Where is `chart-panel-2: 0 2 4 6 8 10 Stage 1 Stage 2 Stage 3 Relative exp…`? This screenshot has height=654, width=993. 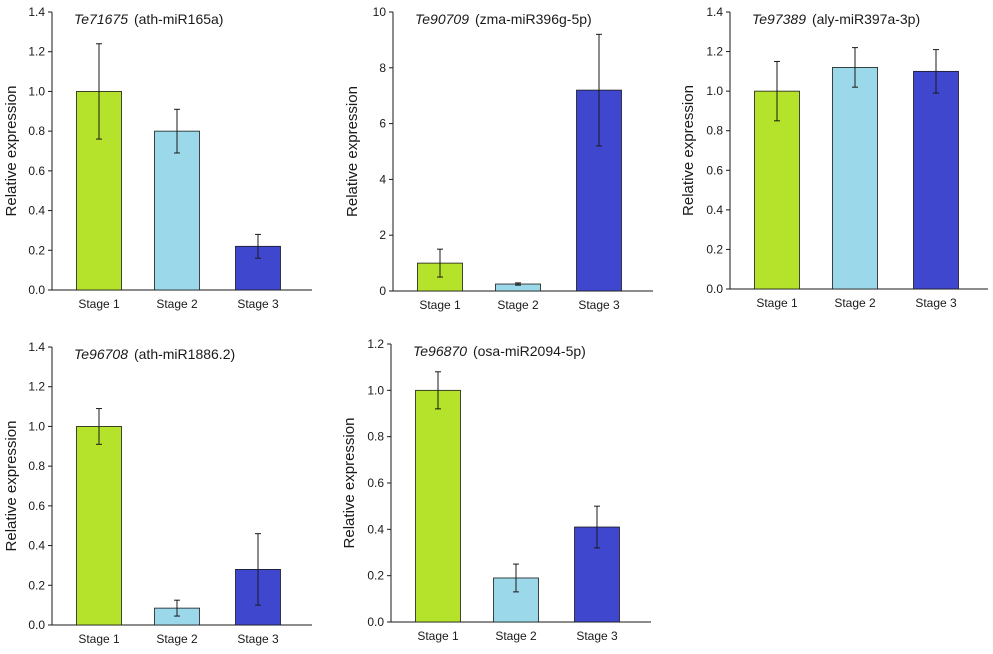
chart-panel-2: 0 2 4 6 8 10 Stage 1 Stage 2 Stage 3 Relative exp… is located at coordinates (498, 158).